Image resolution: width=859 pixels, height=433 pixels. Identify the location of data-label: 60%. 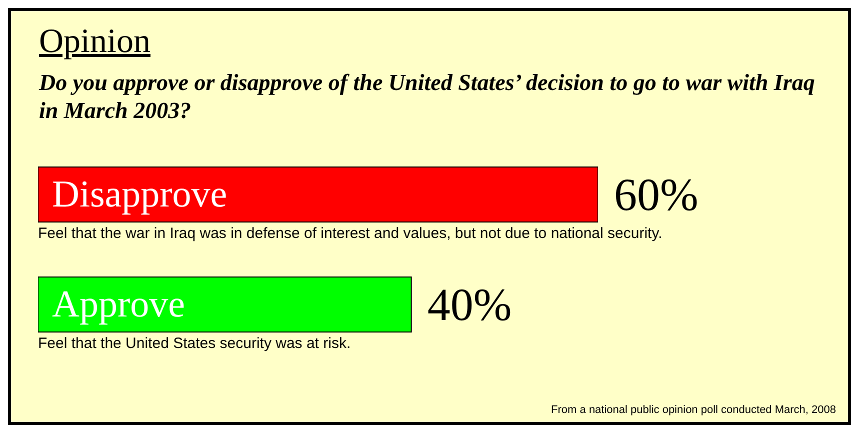
(656, 194).